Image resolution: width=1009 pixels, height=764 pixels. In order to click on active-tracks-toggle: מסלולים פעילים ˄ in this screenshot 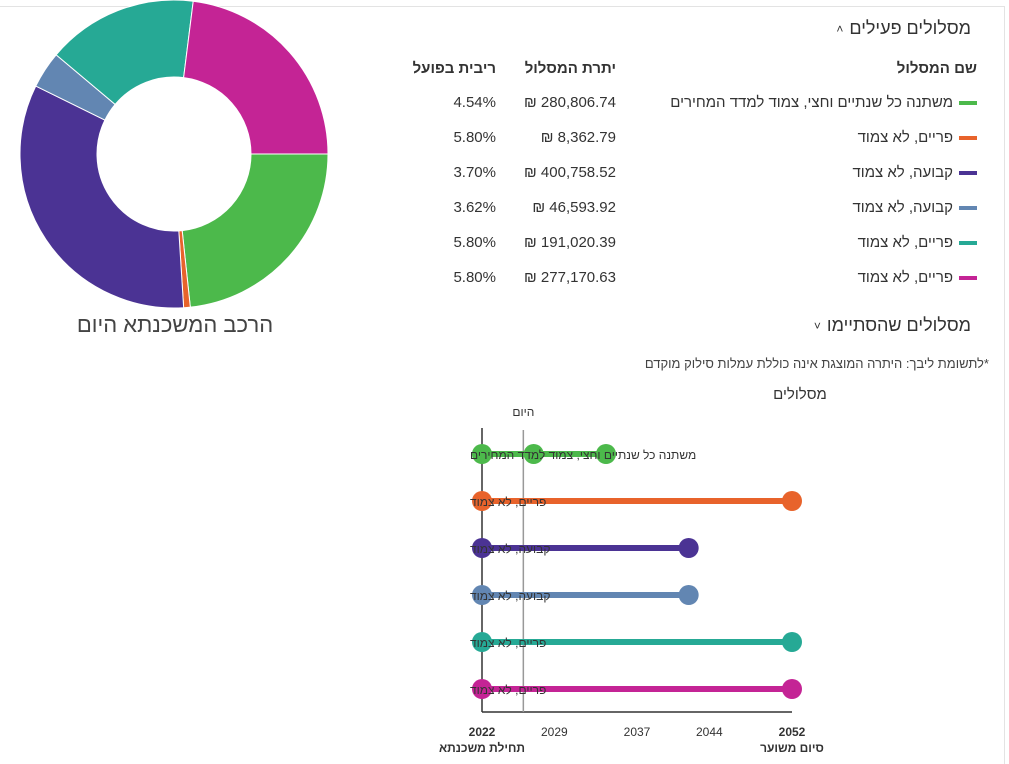, I will do `click(903, 28)`.